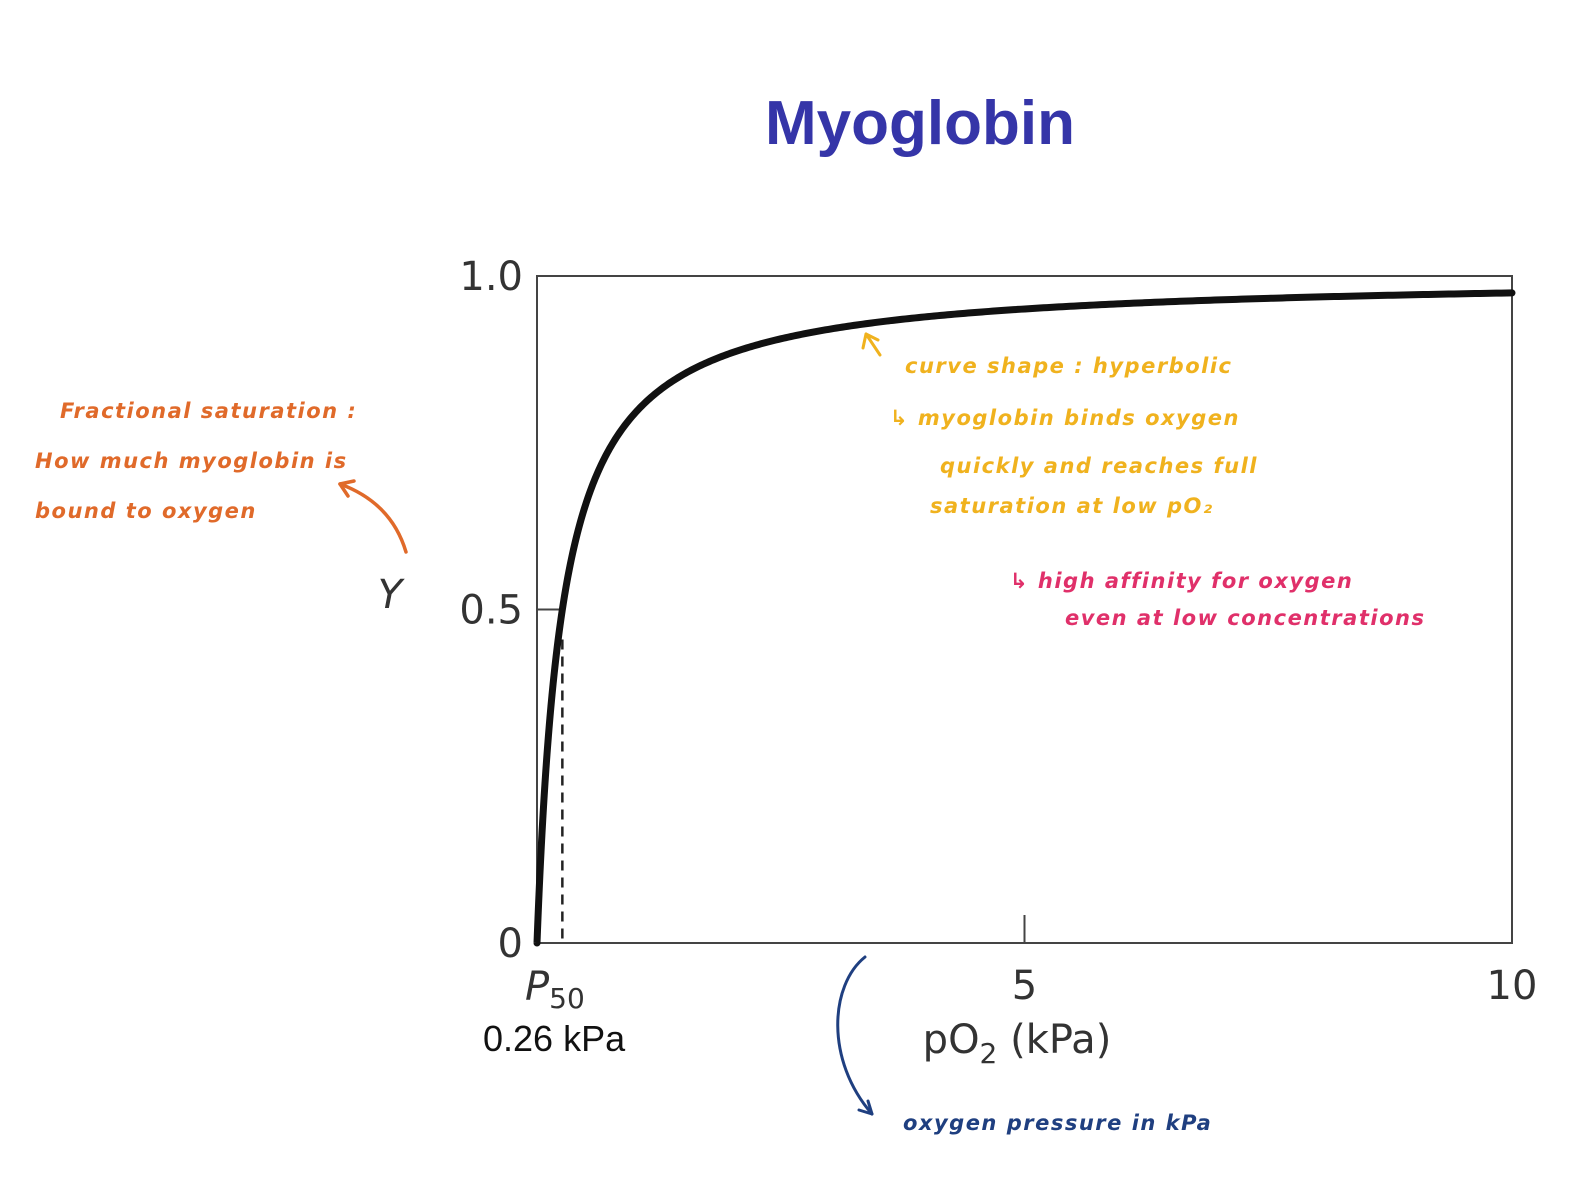 The height and width of the screenshot is (1188, 1594). Describe the element at coordinates (491, 611) in the screenshot. I see `y-tick-label-1: 0.5` at that location.